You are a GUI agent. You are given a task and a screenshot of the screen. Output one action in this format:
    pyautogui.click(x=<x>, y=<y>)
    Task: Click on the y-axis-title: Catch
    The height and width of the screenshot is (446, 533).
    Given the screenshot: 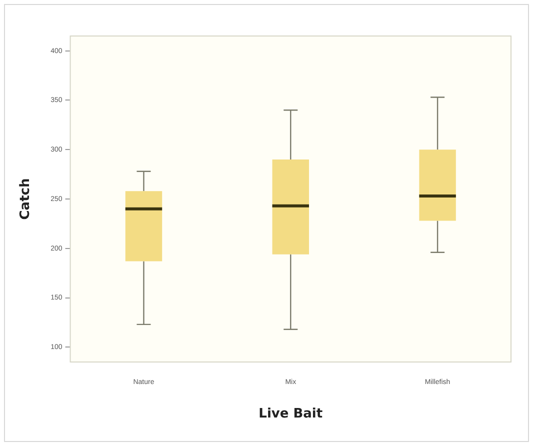 What is the action you would take?
    pyautogui.click(x=26, y=199)
    